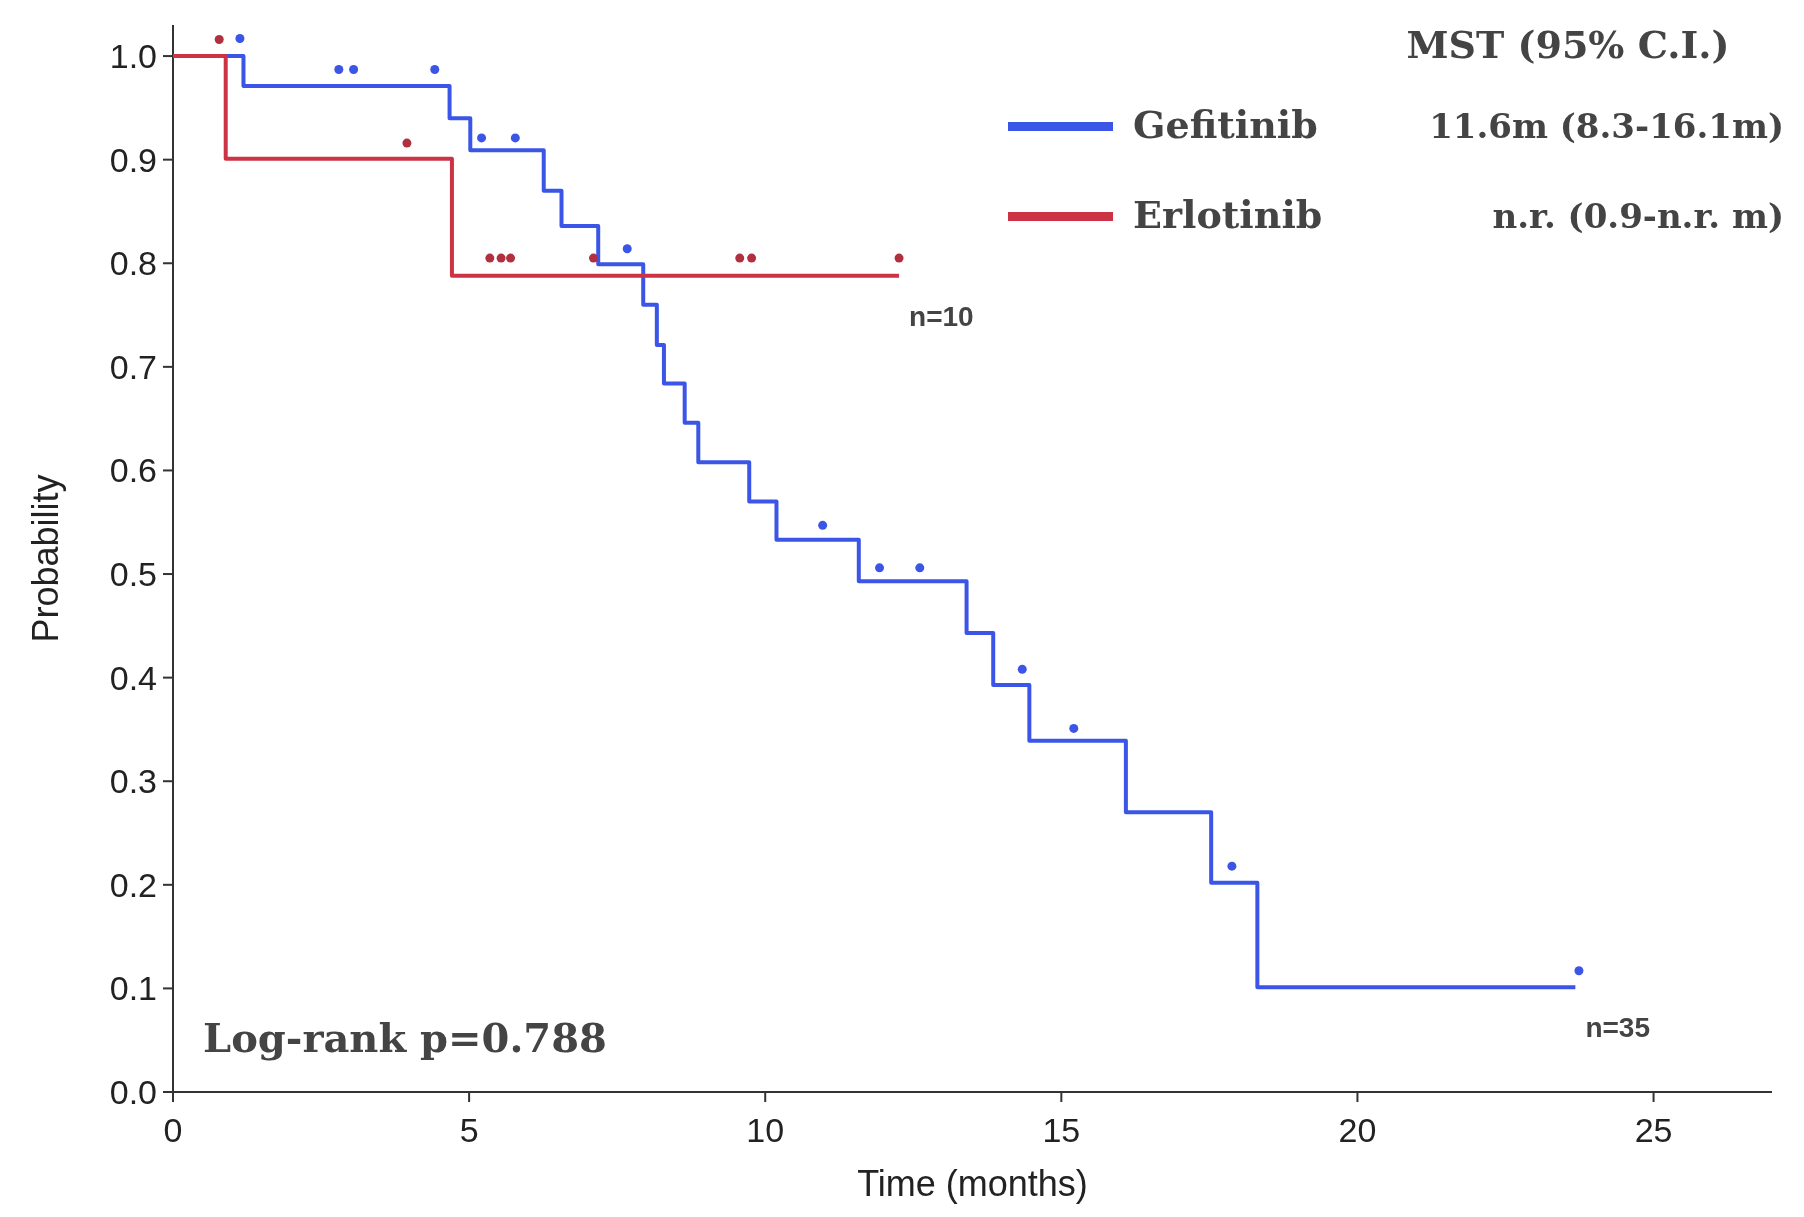 This screenshot has width=1804, height=1217. Describe the element at coordinates (133, 366) in the screenshot. I see `y-tick-label: 0.7` at that location.